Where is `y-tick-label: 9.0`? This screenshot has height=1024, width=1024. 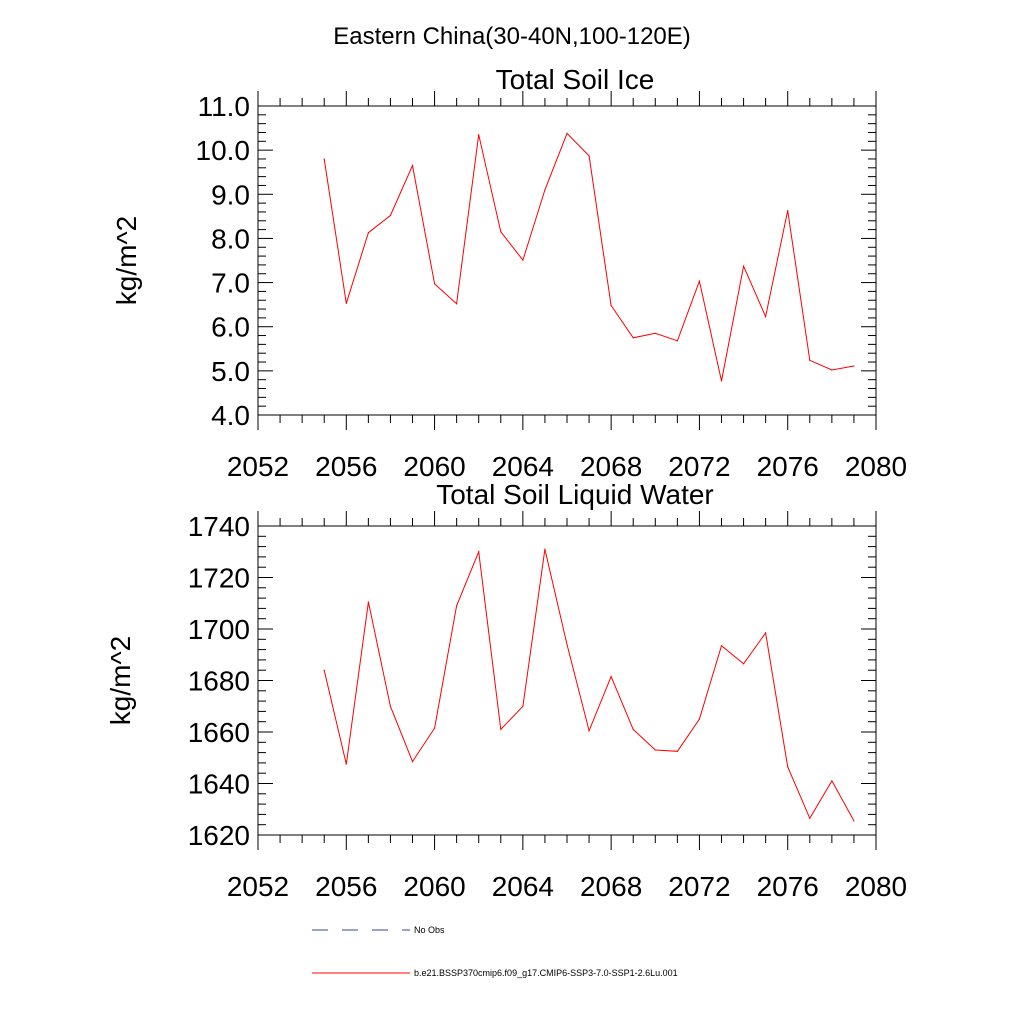
y-tick-label: 9.0 is located at coordinates (230, 194).